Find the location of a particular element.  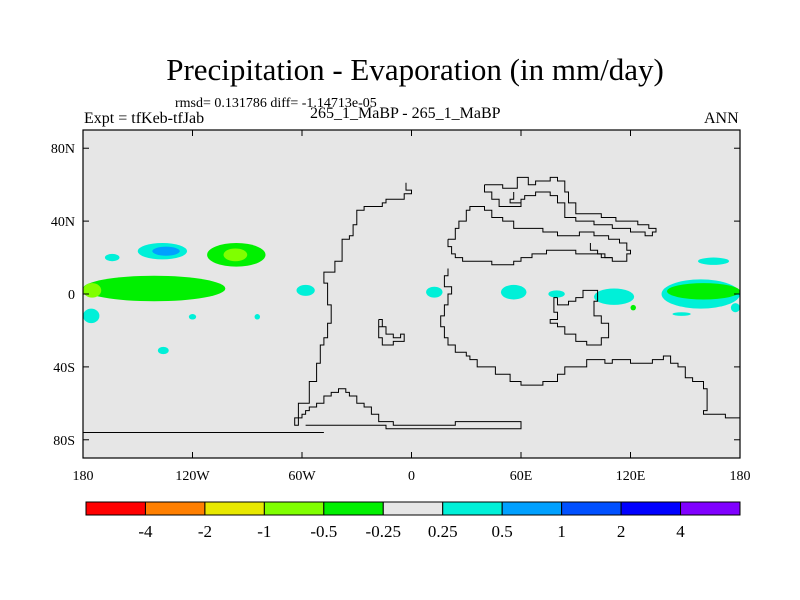

y-tick-label-4: 80S is located at coordinates (64, 441).